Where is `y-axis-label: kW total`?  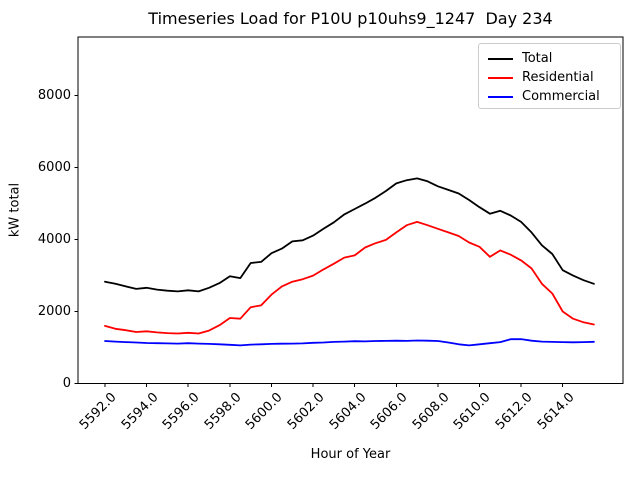 y-axis-label: kW total is located at coordinates (15, 210).